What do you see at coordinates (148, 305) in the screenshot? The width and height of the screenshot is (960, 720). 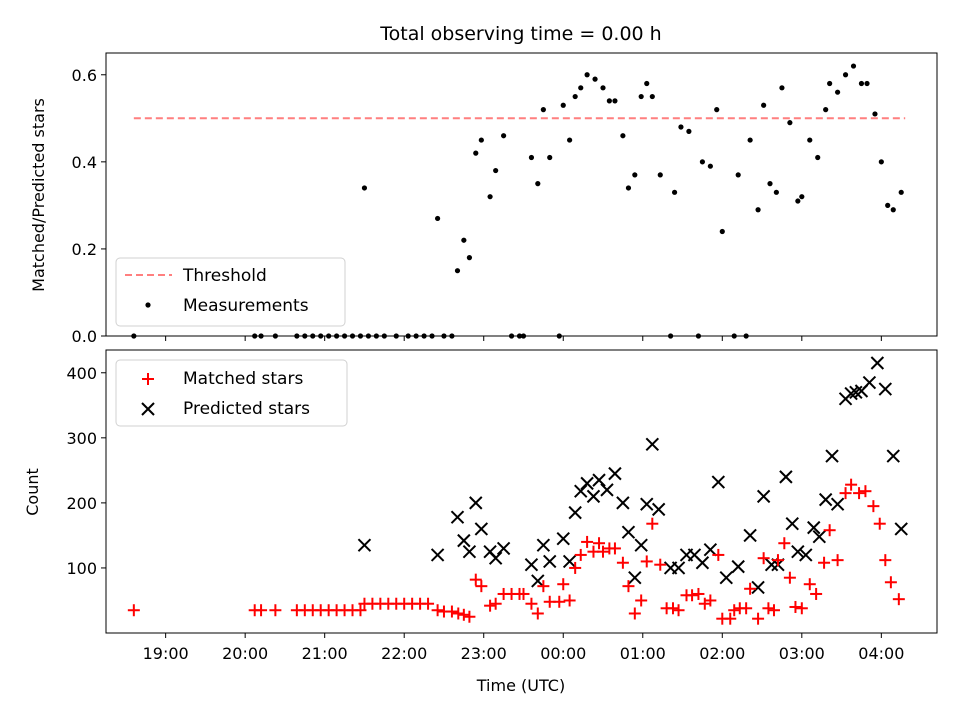 I see `legend-measurements-swatch` at bounding box center [148, 305].